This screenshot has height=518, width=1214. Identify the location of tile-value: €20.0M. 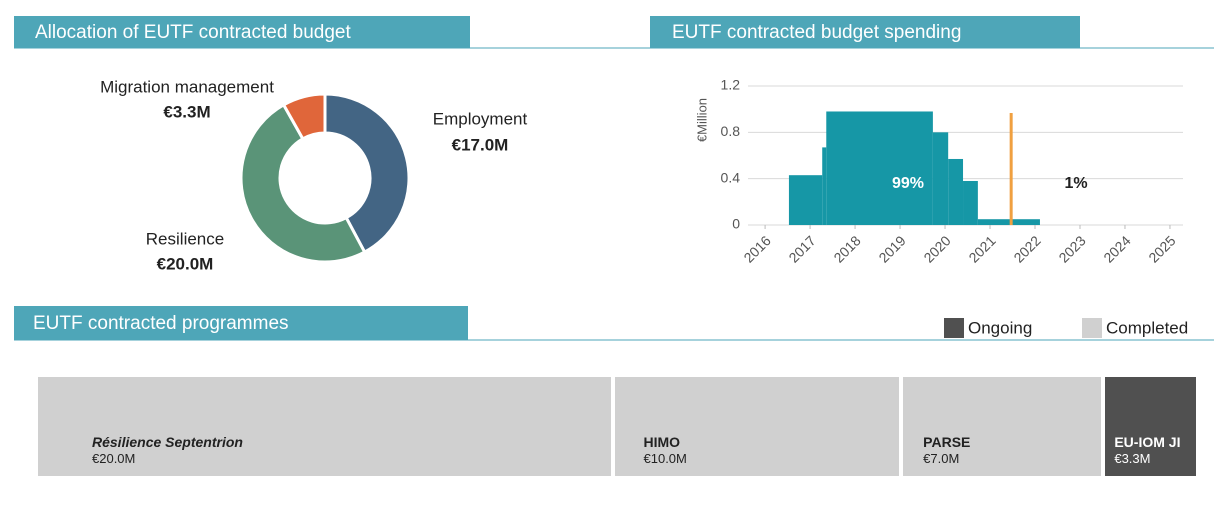
(114, 458).